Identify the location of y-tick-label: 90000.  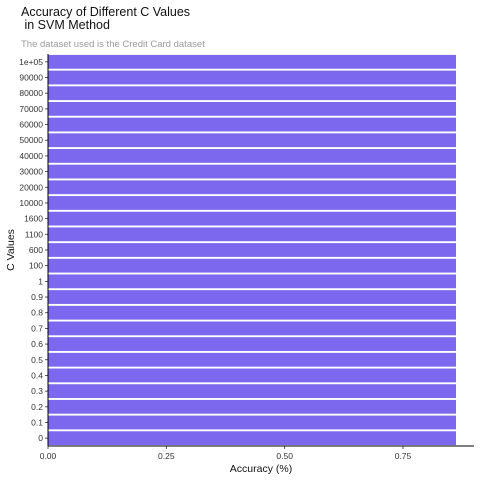
(31, 78).